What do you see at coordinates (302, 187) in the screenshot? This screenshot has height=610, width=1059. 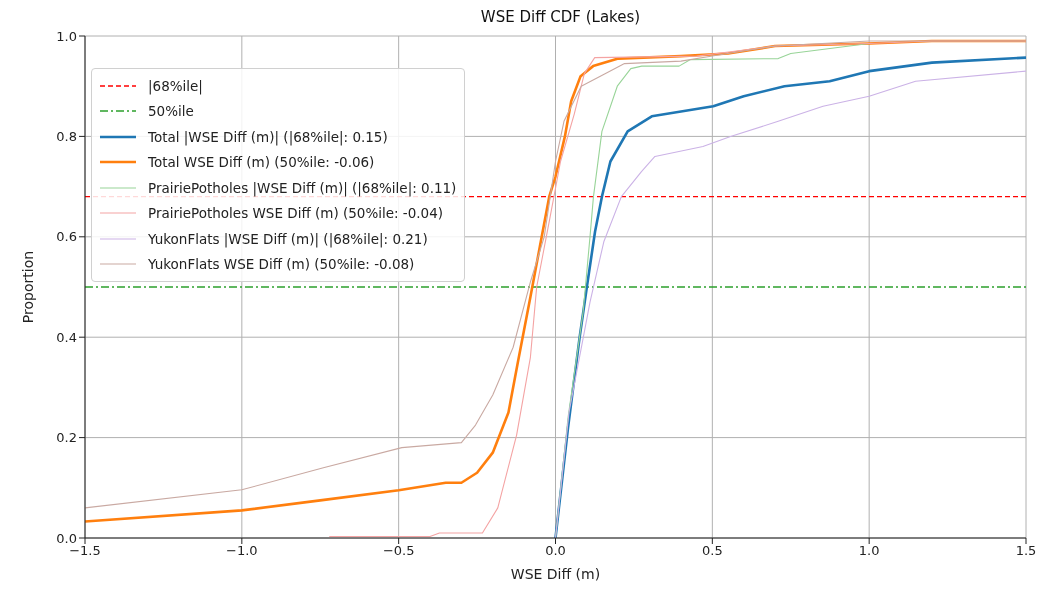 I see `legend-label: PrairiePotholes |WSE Diff (m)| (|68%ile|: 0.11)` at bounding box center [302, 187].